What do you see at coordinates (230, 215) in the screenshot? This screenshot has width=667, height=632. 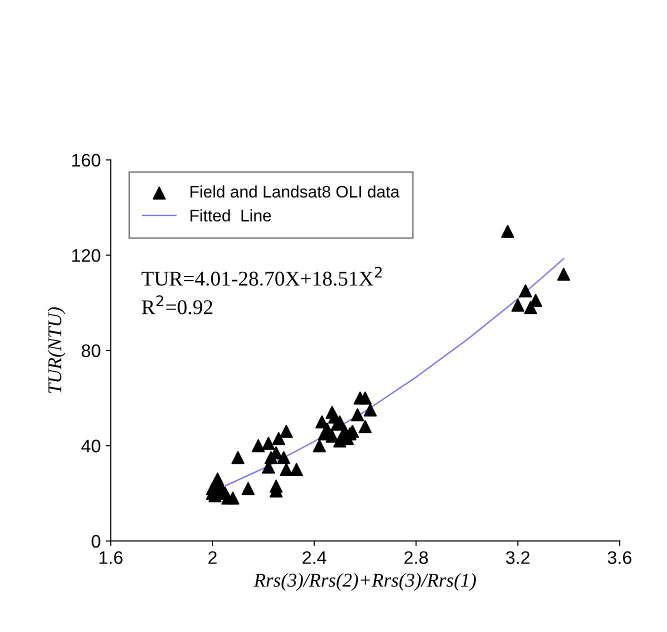 I see `legend-label: Fitted Line` at bounding box center [230, 215].